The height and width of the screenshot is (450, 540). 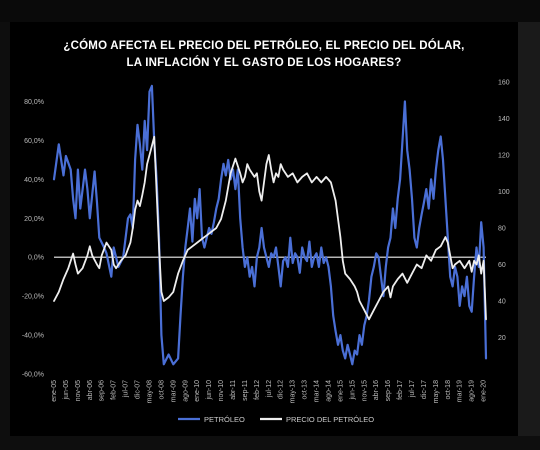 What do you see at coordinates (276, 419) in the screenshot?
I see `legend: PETRÓLEO PRECIO DEL PETRÓLEO` at bounding box center [276, 419].